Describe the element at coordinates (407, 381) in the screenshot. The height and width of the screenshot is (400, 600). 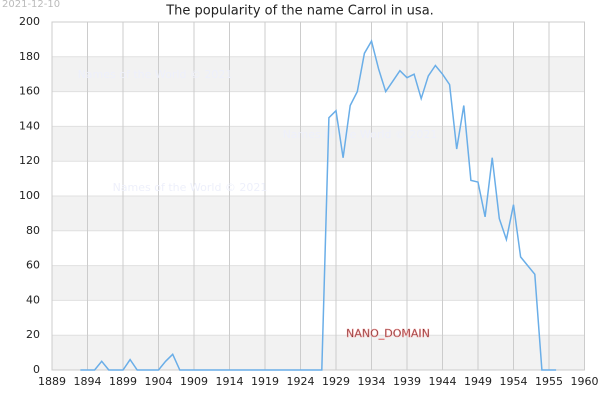
I see `x-tick-label: 1939` at that location.